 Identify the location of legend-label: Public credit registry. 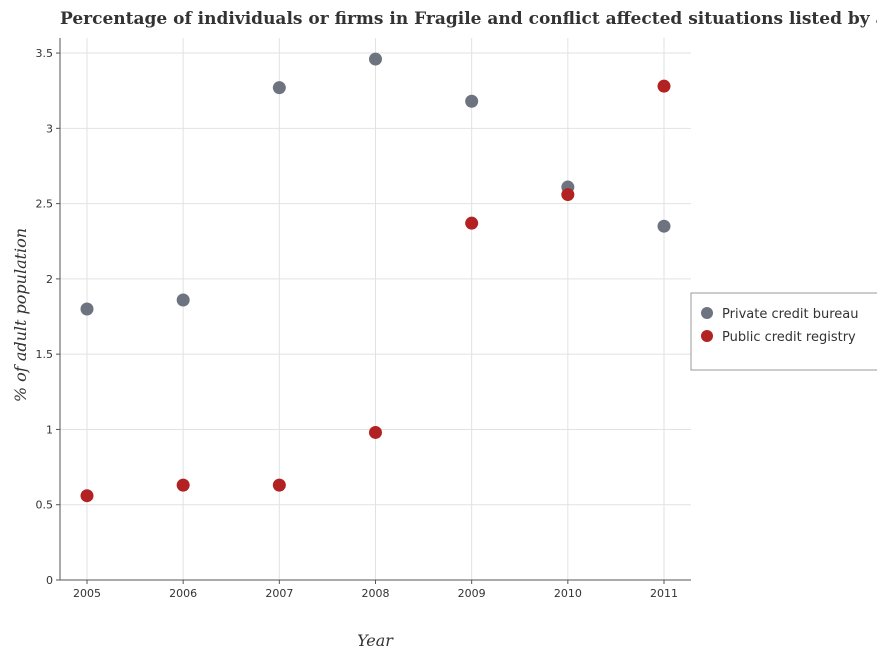
(789, 337).